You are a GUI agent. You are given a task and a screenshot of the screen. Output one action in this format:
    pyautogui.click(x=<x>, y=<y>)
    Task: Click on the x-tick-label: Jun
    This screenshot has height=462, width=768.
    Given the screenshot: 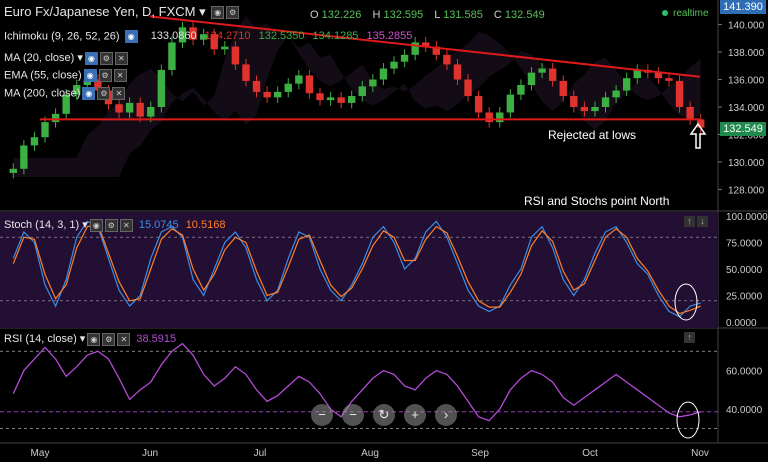 What is the action you would take?
    pyautogui.click(x=150, y=453)
    